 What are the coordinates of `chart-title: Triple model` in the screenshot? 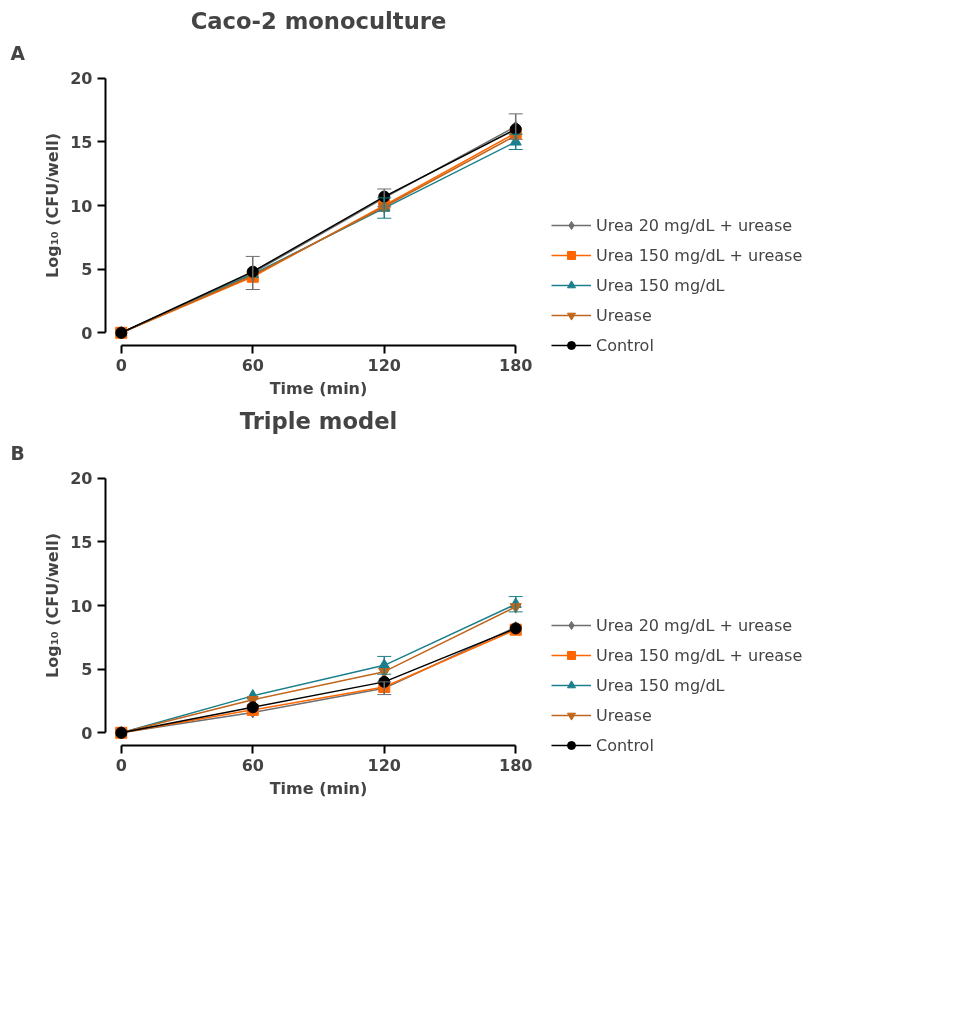 It's located at (318, 420).